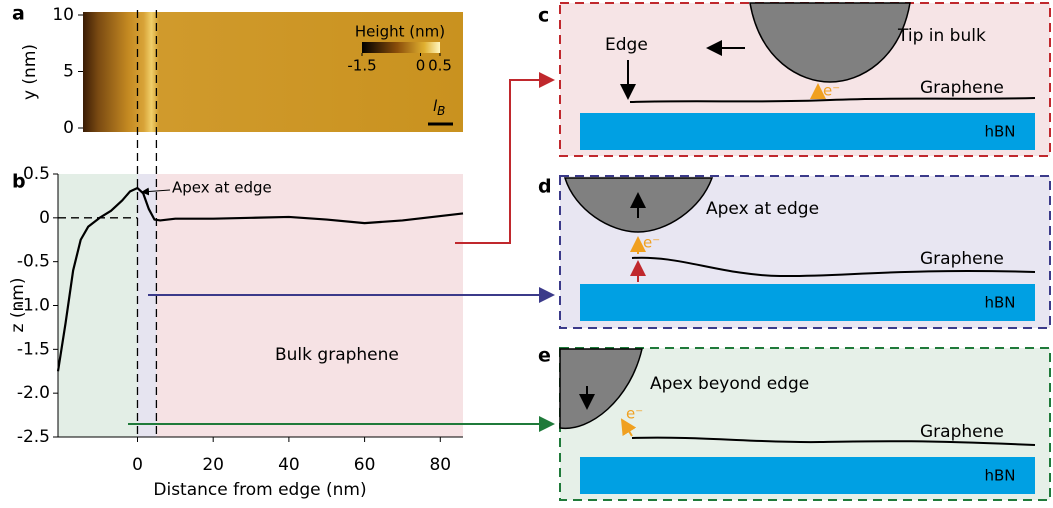  I want to click on y-tick-label: -1.0, so click(33, 306).